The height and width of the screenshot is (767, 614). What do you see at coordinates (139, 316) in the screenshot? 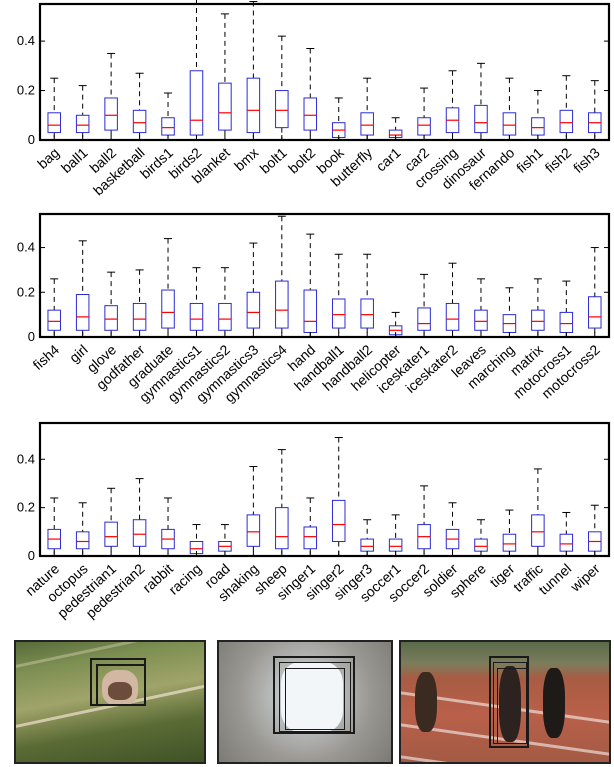
I see `box-godfather` at bounding box center [139, 316].